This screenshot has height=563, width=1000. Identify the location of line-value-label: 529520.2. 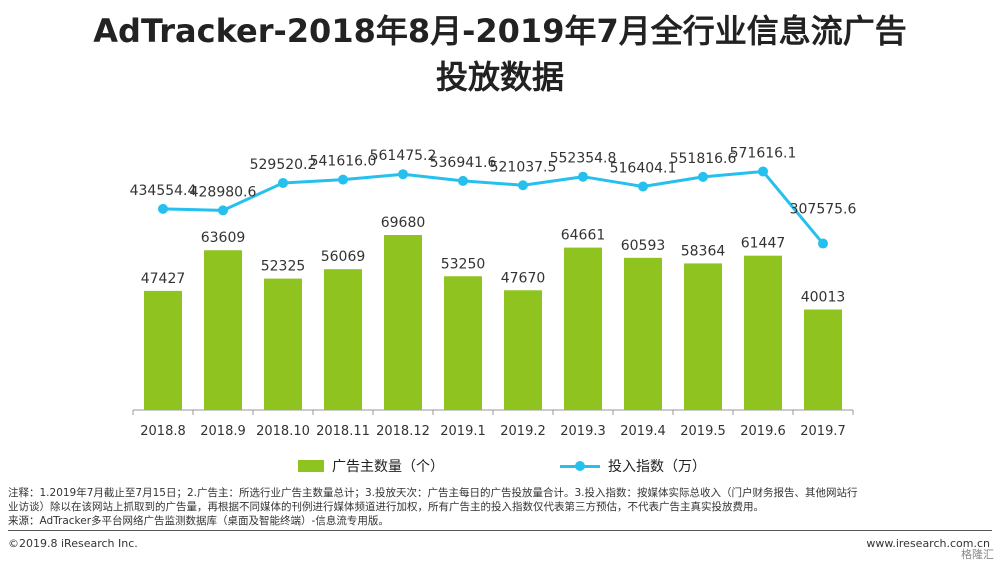
(283, 165).